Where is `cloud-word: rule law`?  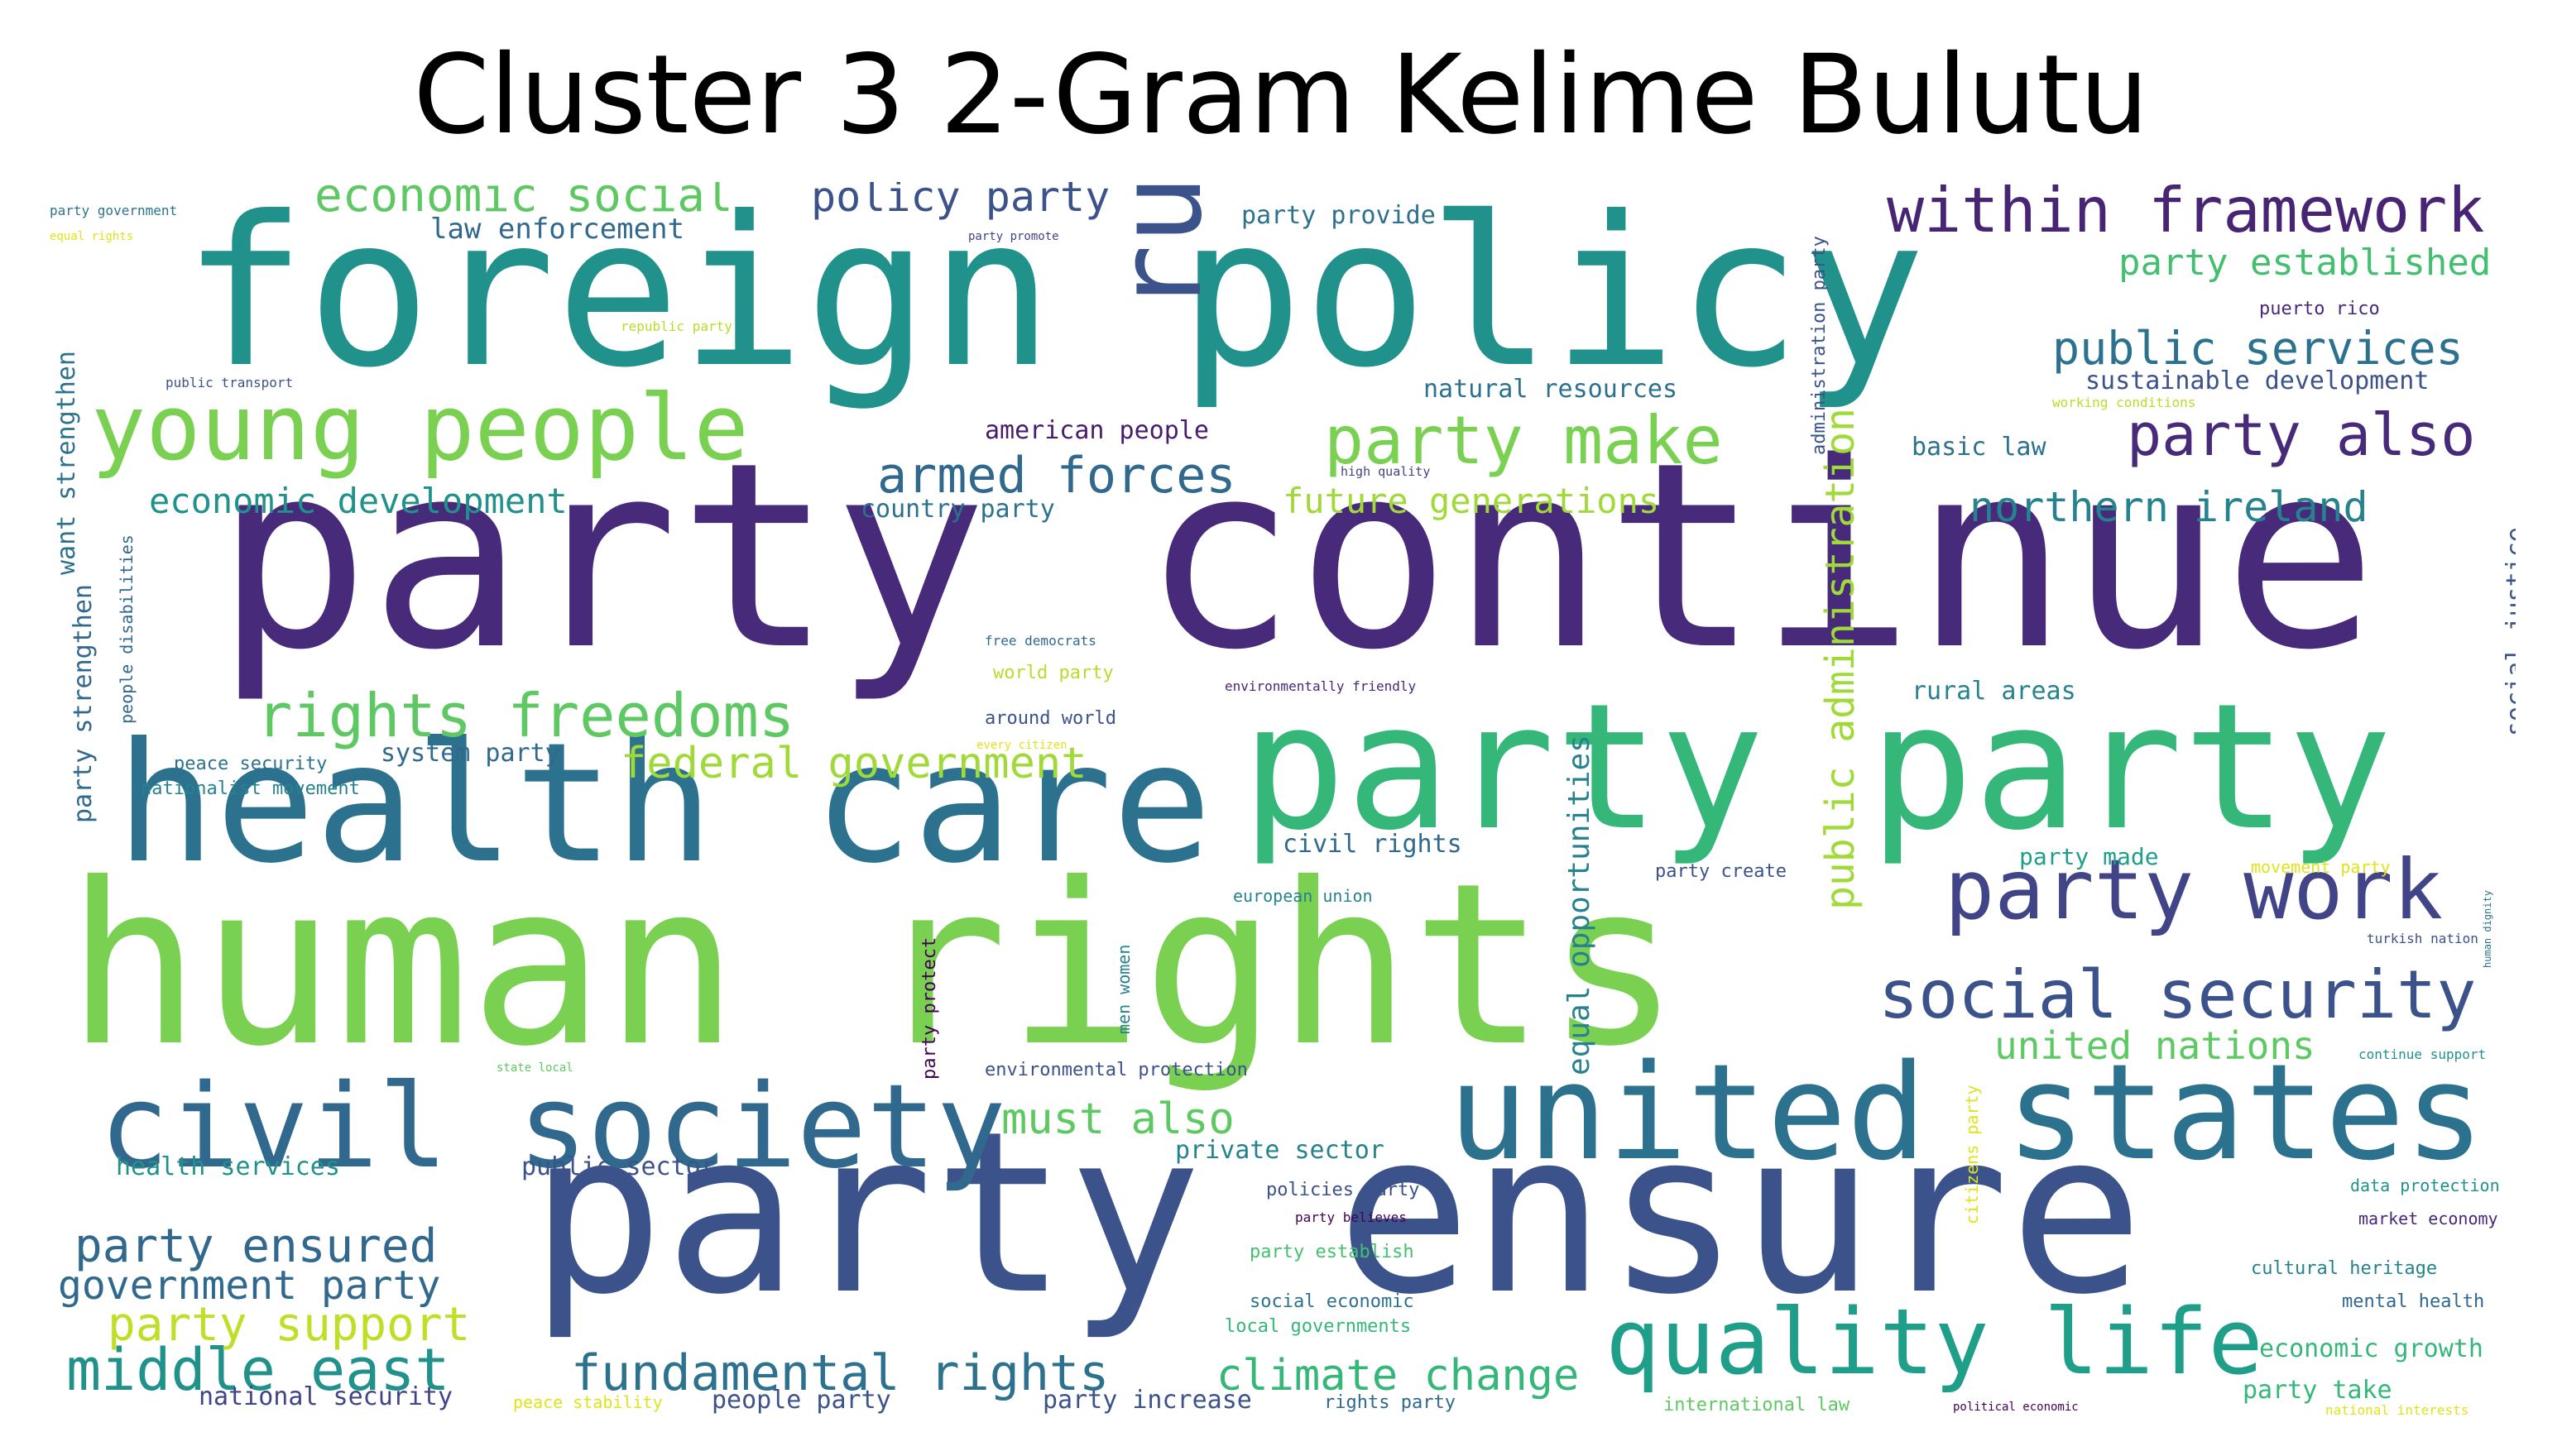 cloud-word: rule law is located at coordinates (1160, 248).